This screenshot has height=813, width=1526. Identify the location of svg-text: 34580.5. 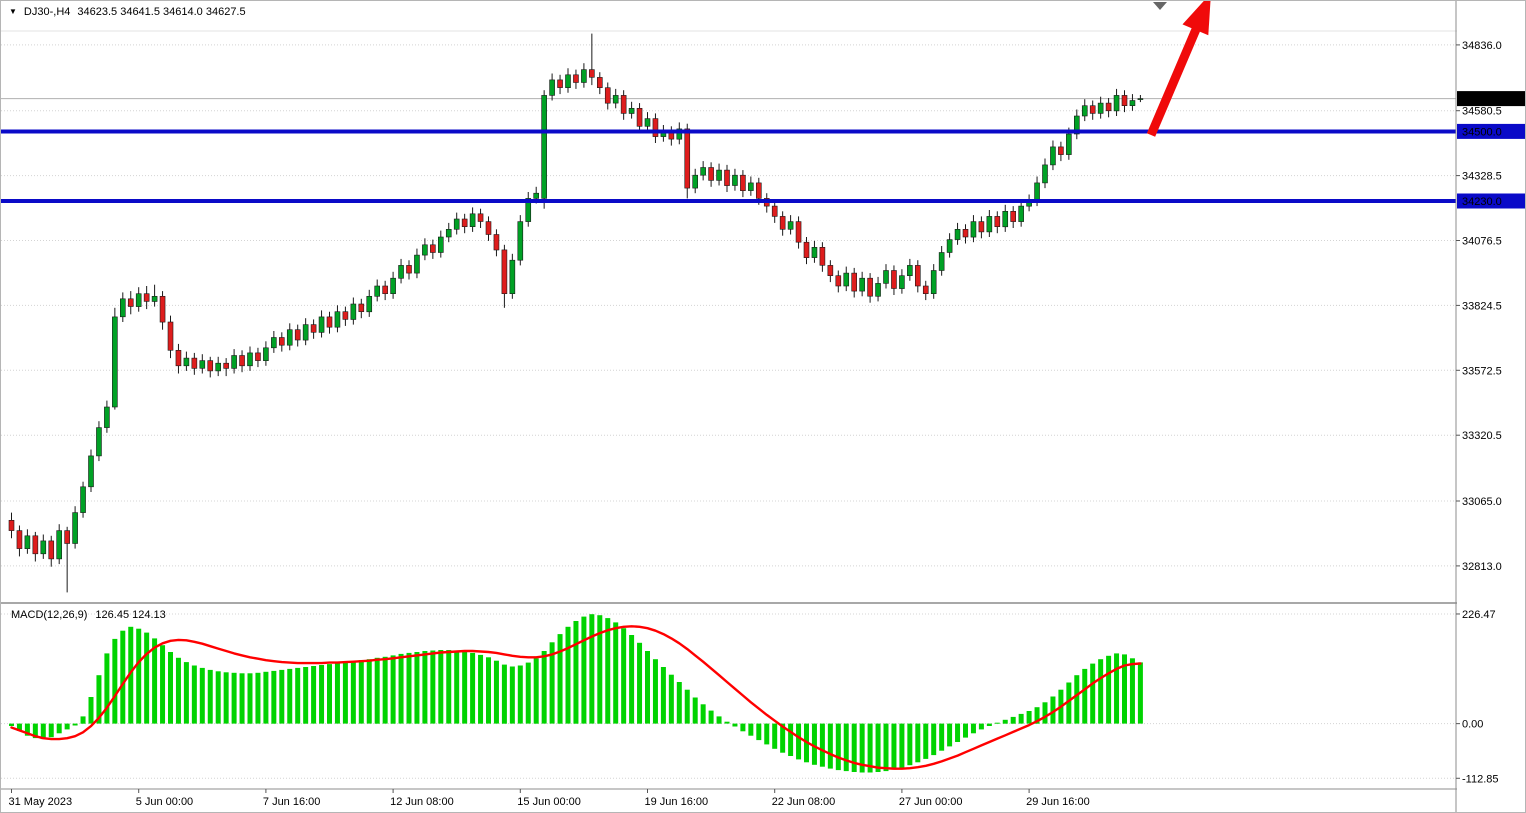
(1482, 112).